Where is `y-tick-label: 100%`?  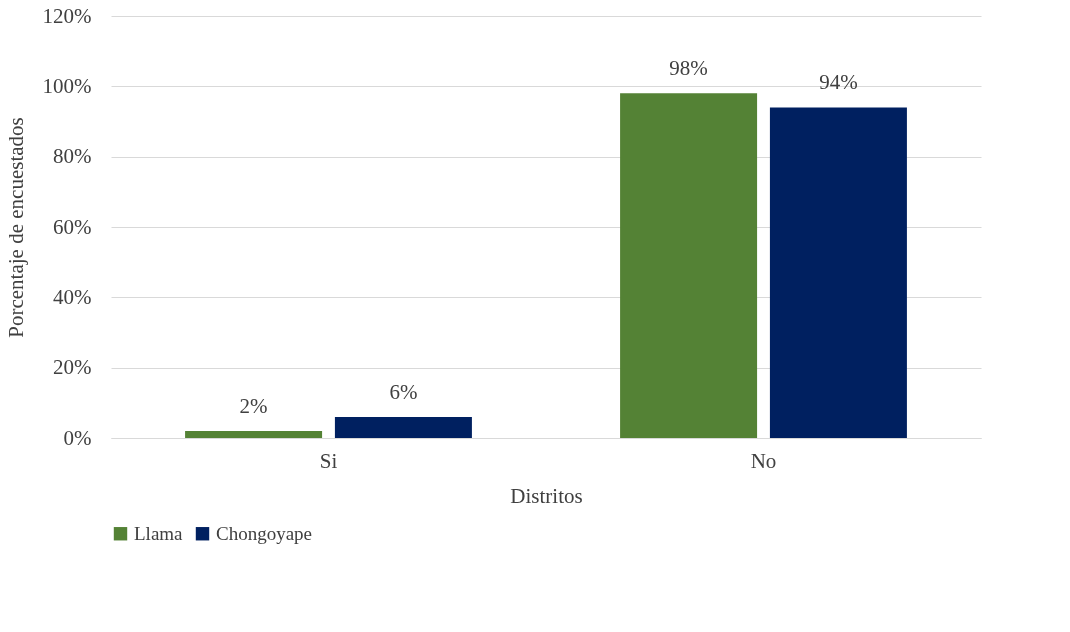
y-tick-label: 100% is located at coordinates (67, 85).